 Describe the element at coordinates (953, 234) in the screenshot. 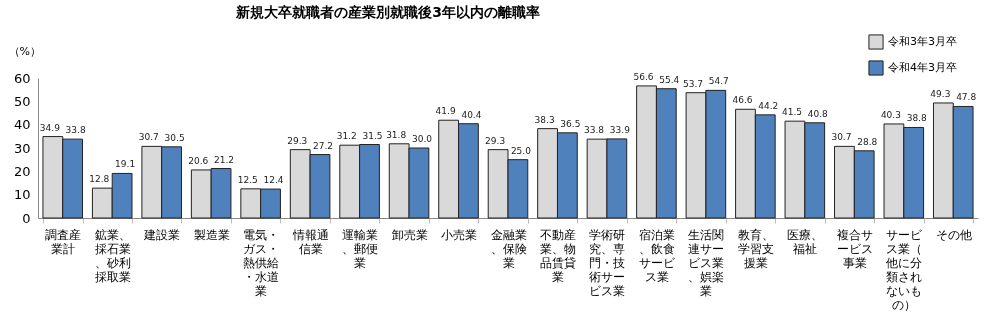

I see `x-tick-label: その他` at that location.